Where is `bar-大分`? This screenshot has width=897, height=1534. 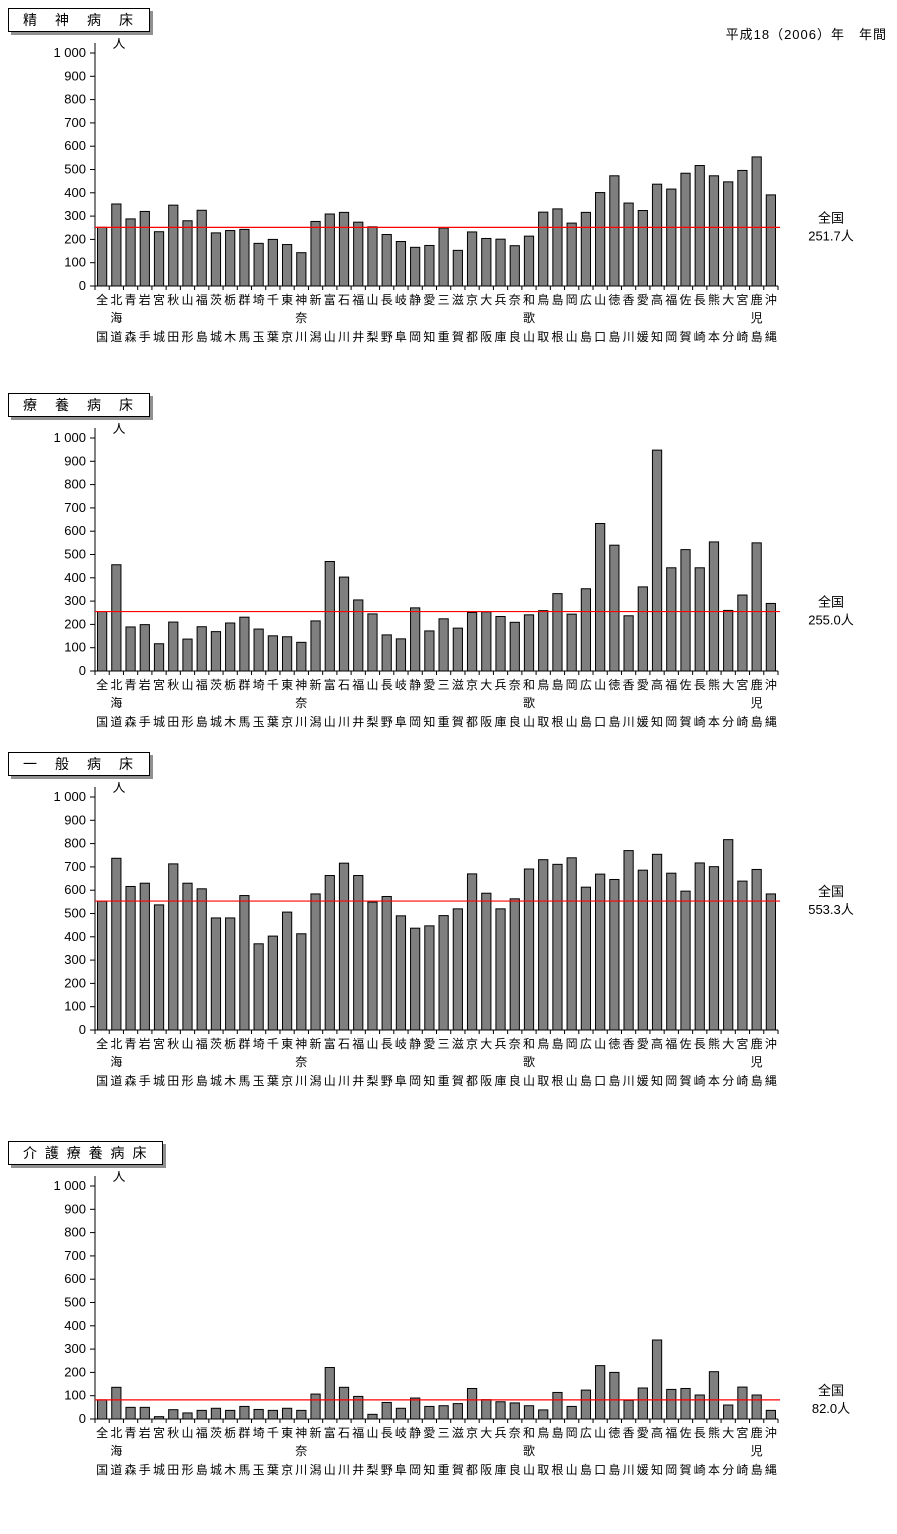
bar-大分 is located at coordinates (728, 935).